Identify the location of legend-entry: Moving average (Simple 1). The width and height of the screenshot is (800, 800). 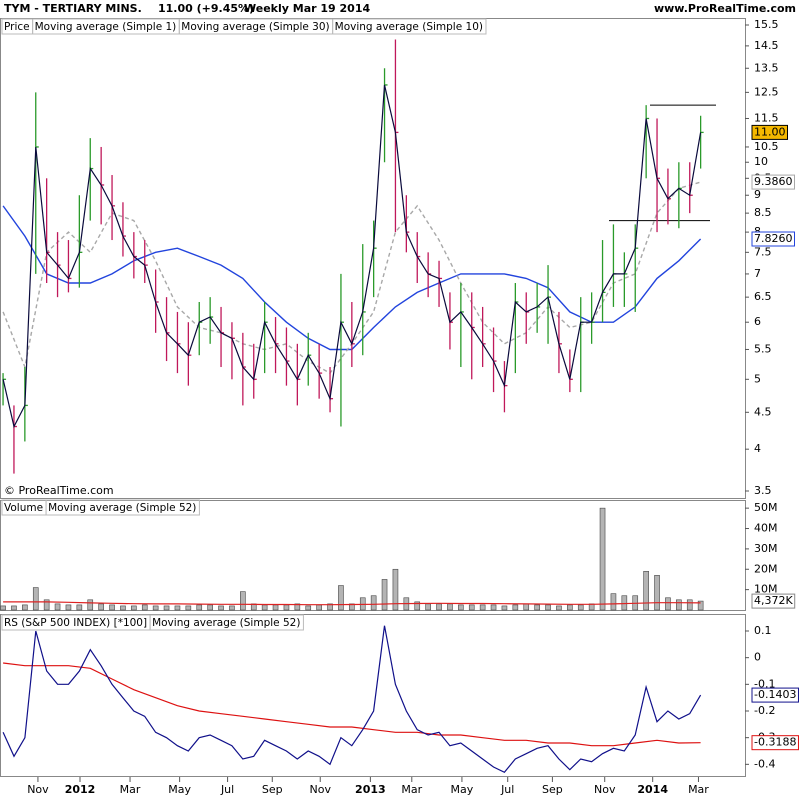
(106, 27).